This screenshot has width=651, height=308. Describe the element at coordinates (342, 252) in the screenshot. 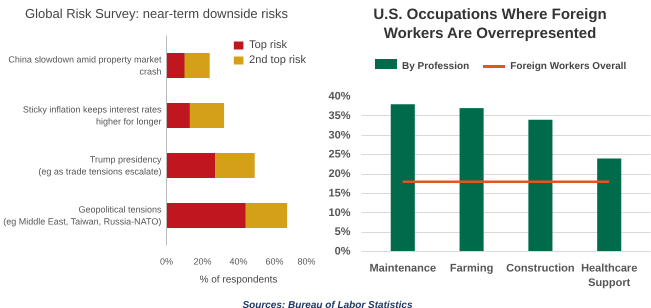

I see `y-tick-label: 0%` at that location.